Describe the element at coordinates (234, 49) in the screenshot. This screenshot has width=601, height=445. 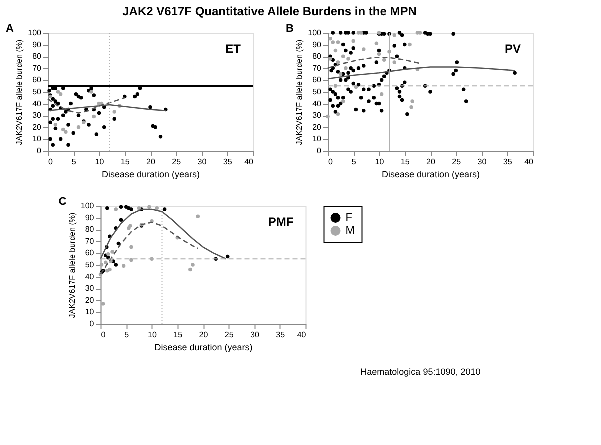
I see `annotation: ET` at that location.